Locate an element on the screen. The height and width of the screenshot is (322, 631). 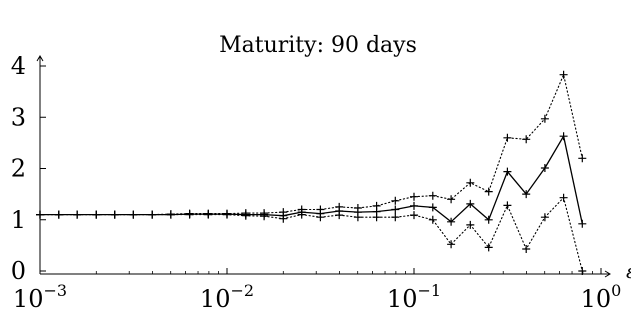
chart-title: Maturity: 90 days is located at coordinates (318, 45).